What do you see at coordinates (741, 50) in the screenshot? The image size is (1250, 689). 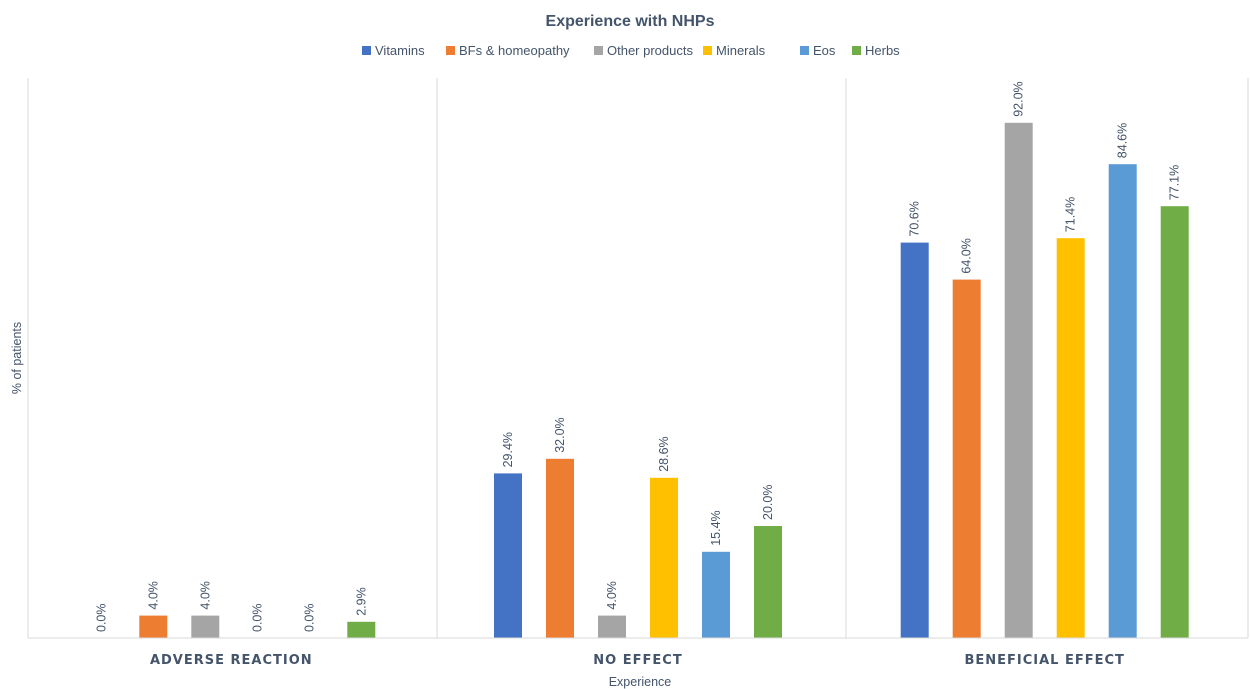 I see `legend-label: Minerals` at bounding box center [741, 50].